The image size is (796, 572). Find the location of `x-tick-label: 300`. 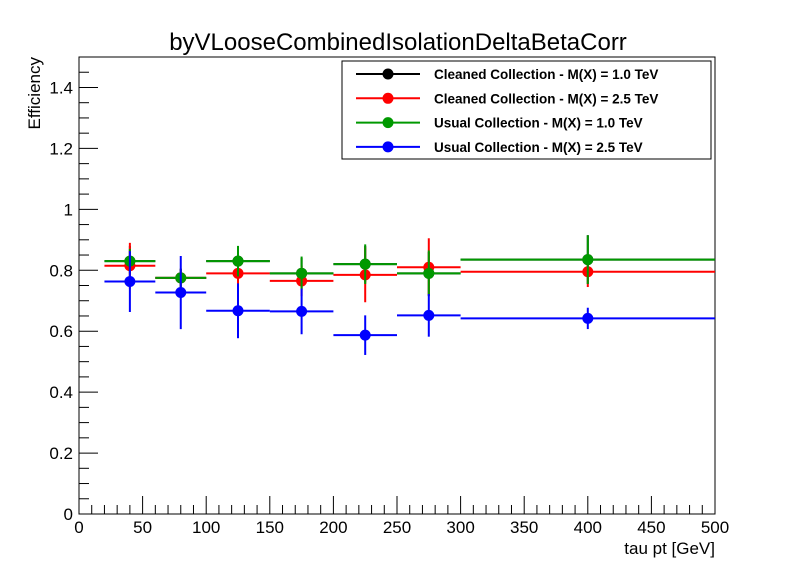

x-tick-label: 300 is located at coordinates (460, 527).